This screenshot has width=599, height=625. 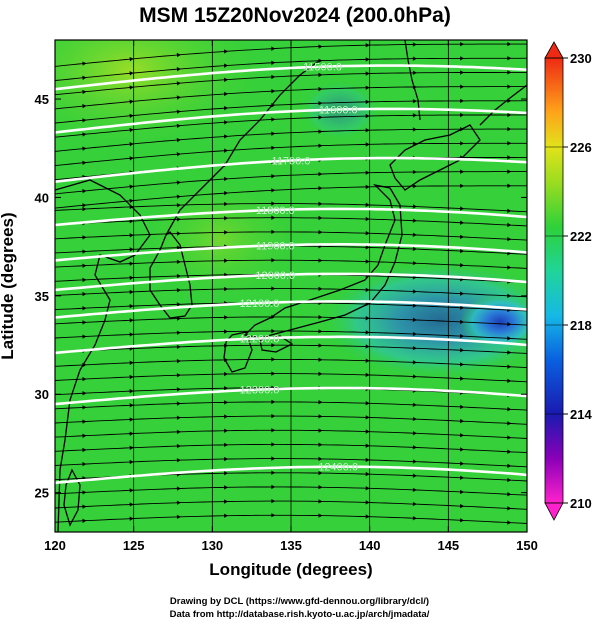 What do you see at coordinates (8, 286) in the screenshot?
I see `y-axis-label: Latitude (degrees)` at bounding box center [8, 286].